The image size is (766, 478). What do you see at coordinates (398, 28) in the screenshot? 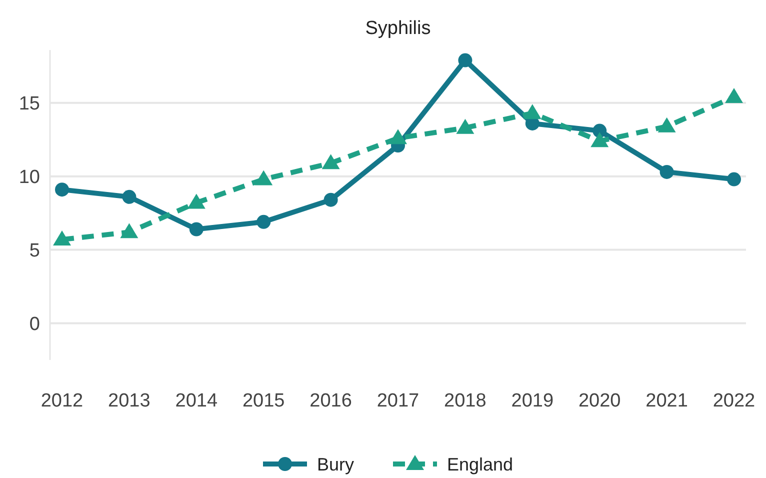
I see `chart-title: Syphilis` at bounding box center [398, 28].